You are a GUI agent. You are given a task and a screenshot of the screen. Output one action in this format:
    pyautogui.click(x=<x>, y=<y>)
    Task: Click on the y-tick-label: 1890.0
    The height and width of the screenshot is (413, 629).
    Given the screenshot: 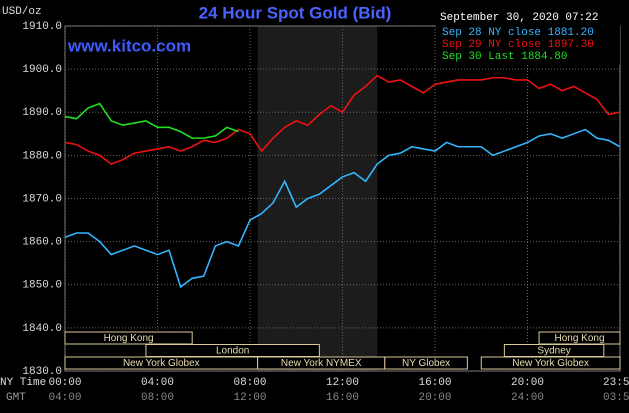 What is the action you would take?
    pyautogui.click(x=42, y=113)
    